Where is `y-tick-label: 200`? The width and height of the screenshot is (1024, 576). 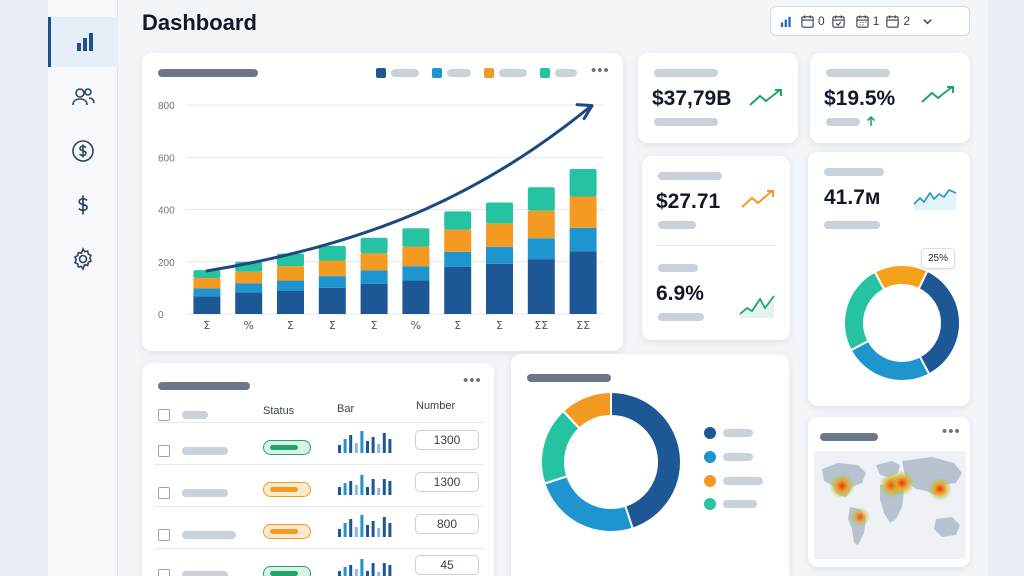
y-tick-label: 200 is located at coordinates (166, 263).